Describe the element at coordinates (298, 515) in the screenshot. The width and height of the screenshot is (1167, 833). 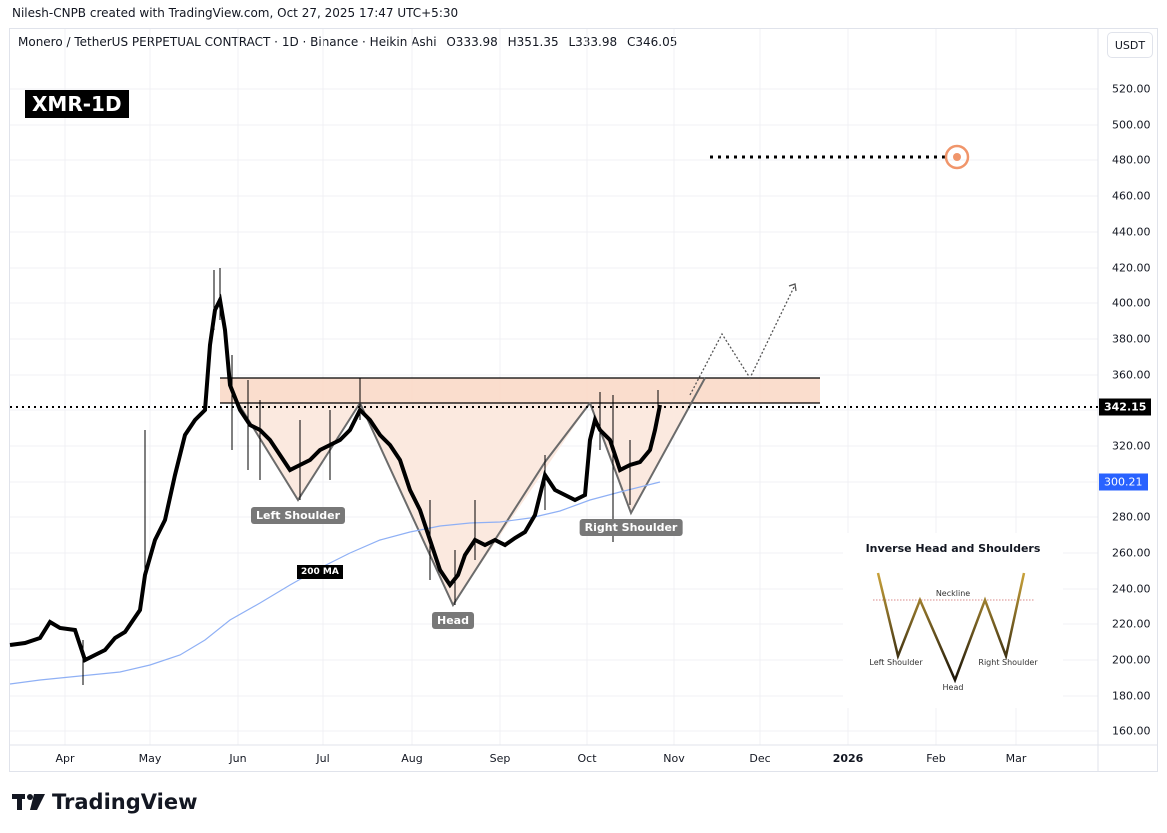
I see `left-shoulder-label: Left Shoulder` at that location.